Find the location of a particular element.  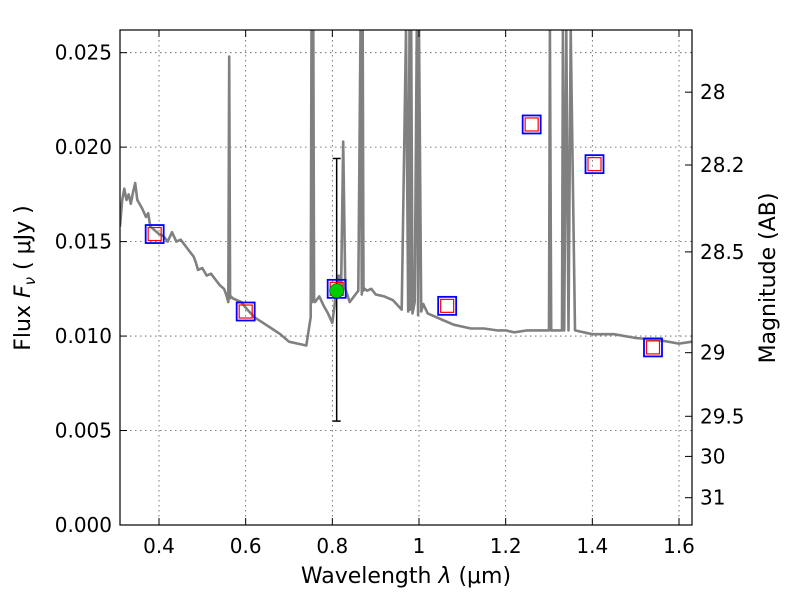

y-tick-label: 0.025 is located at coordinates (83, 53).